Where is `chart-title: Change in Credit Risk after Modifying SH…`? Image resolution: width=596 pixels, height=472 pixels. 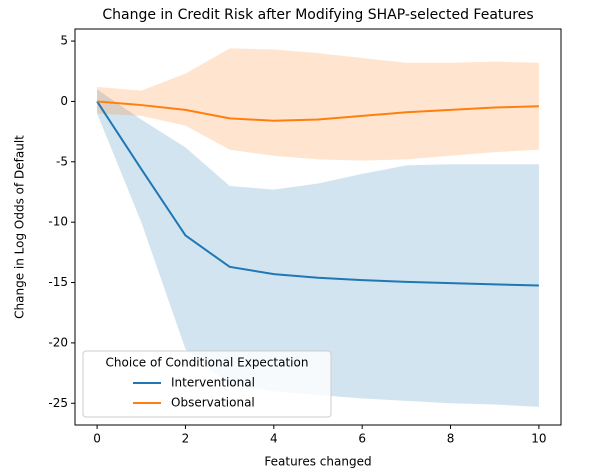 chart-title: Change in Credit Risk after Modifying SH… is located at coordinates (317, 15).